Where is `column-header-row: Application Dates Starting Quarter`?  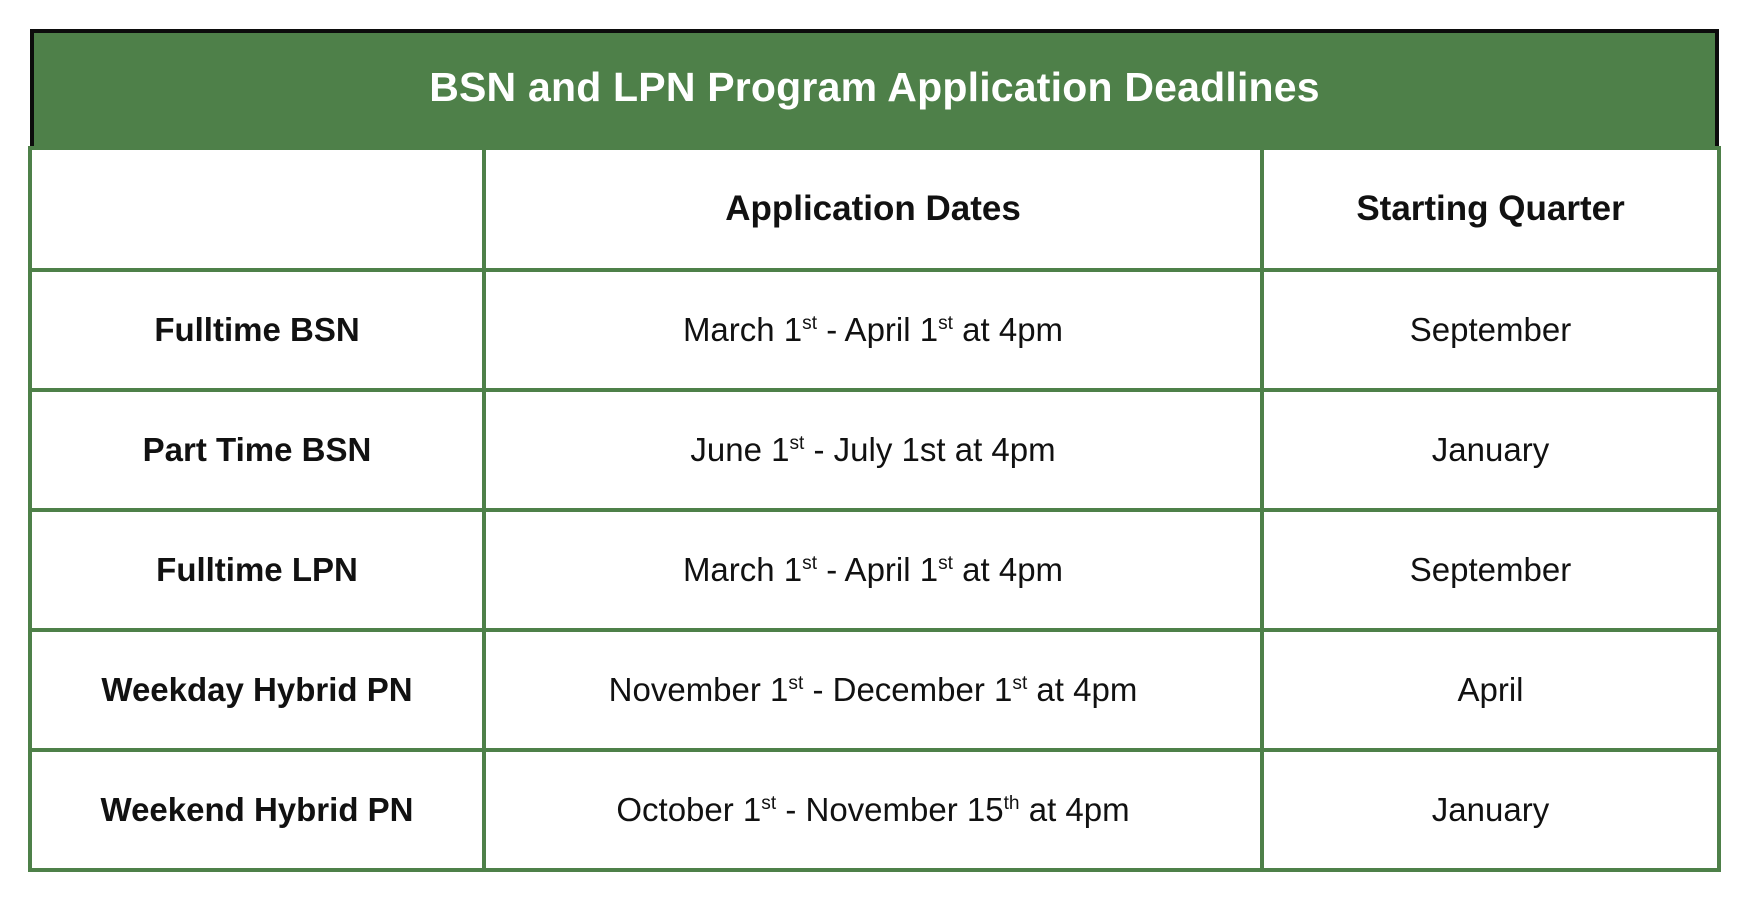 column-header-row: Application Dates Starting Quarter is located at coordinates (875, 209).